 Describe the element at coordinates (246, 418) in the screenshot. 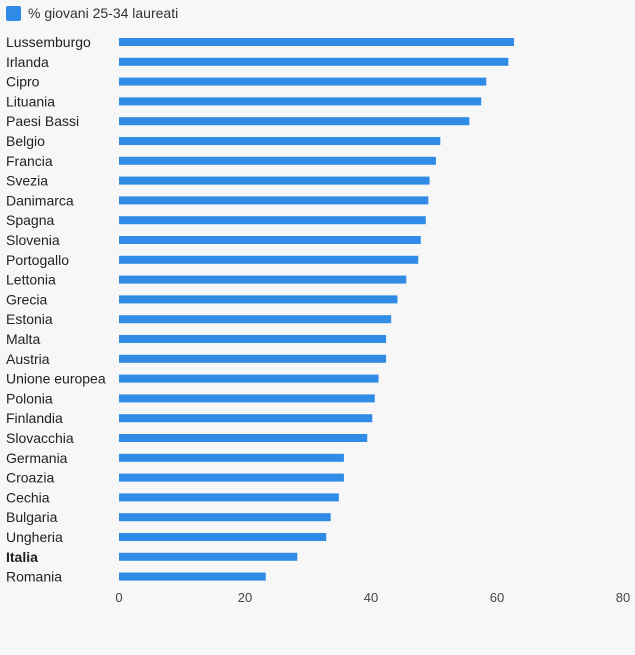

I see `bar-finlandia` at that location.